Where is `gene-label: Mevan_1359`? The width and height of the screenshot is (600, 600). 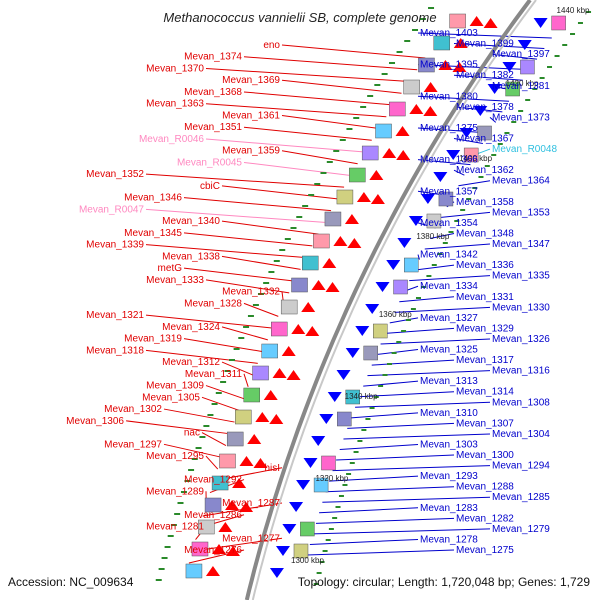 gene-label: Mevan_1359 is located at coordinates (251, 151).